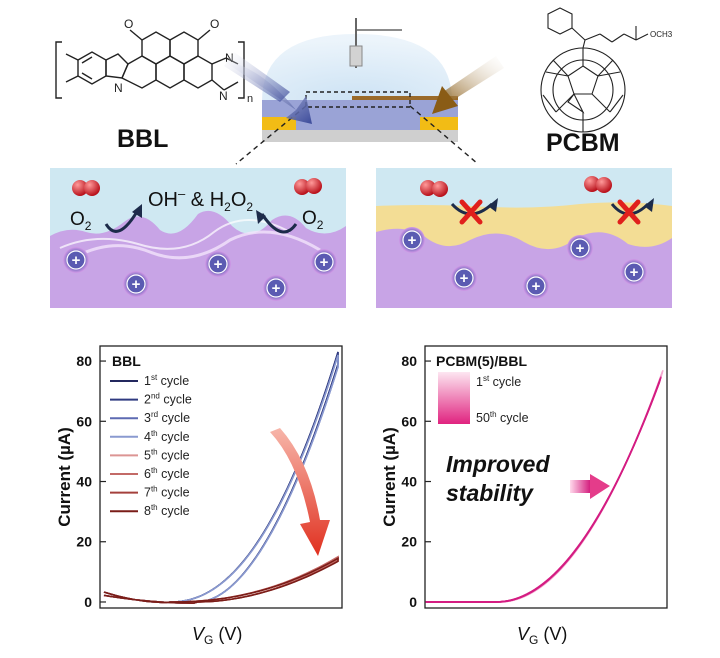 The width and height of the screenshot is (720, 658). I want to click on chart-right-ylabel: Current (µA), so click(389, 477).